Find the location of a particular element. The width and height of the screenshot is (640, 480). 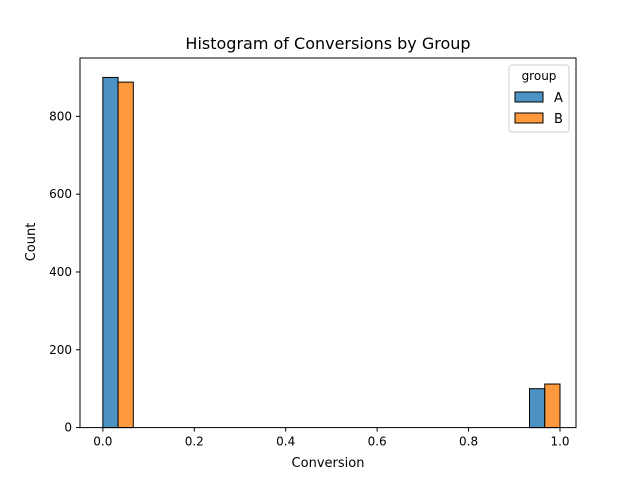

y-axis-label: Count is located at coordinates (31, 242).